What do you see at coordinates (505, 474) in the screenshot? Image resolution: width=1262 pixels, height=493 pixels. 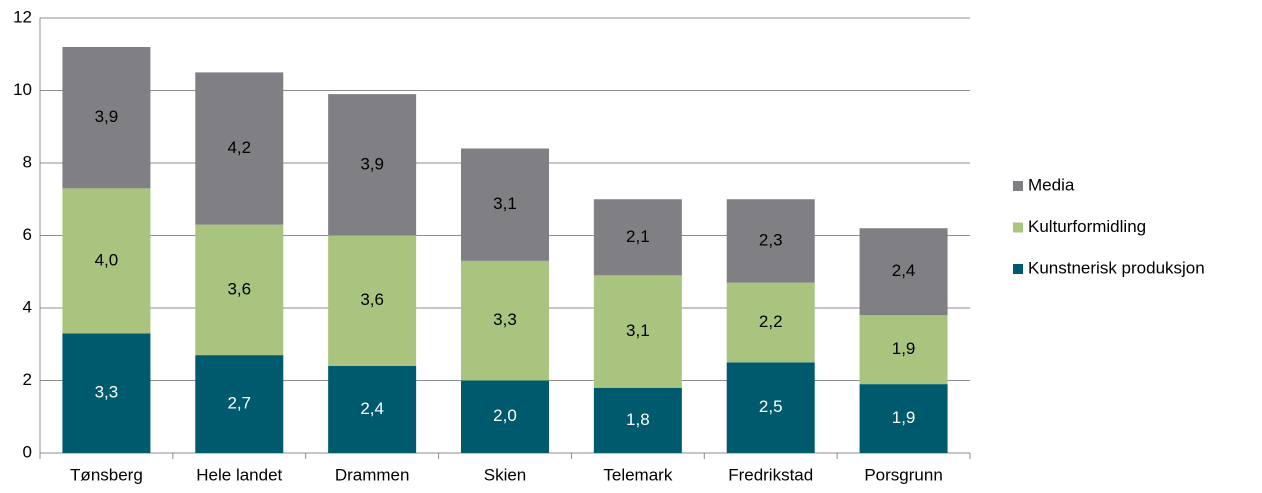 I see `x-tick-label: Skien` at bounding box center [505, 474].